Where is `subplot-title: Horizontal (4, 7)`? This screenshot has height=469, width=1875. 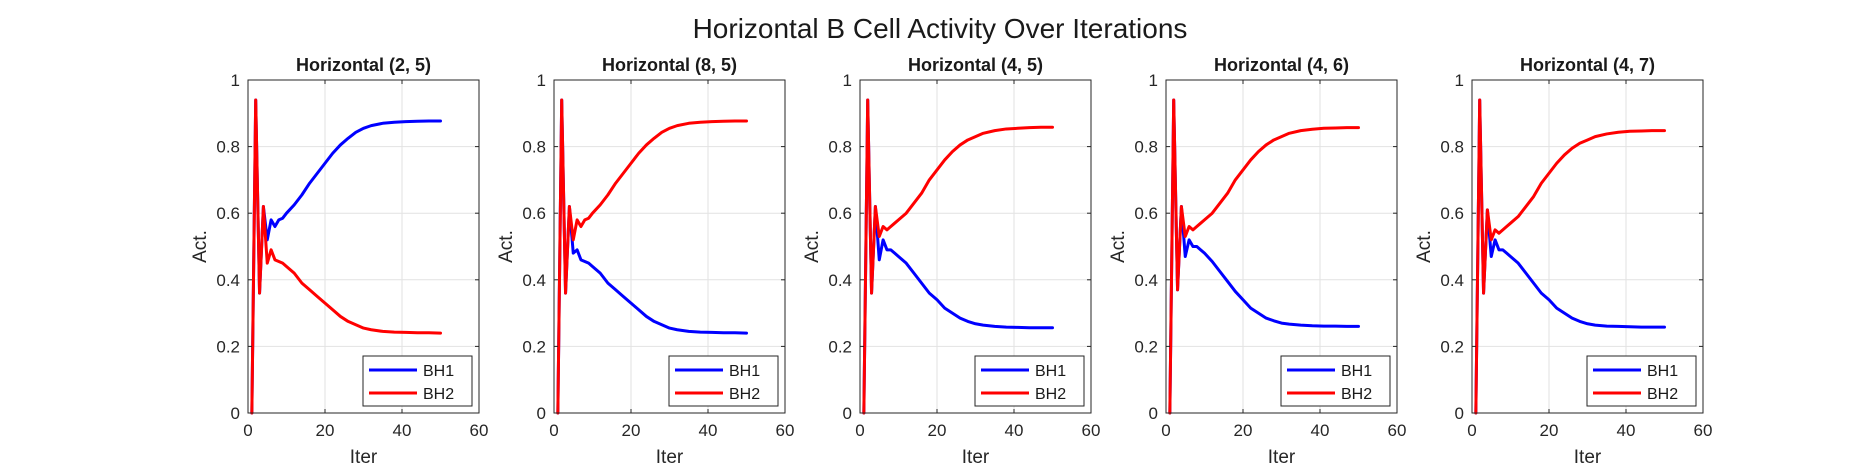
subplot-title: Horizontal (4, 7) is located at coordinates (1587, 65).